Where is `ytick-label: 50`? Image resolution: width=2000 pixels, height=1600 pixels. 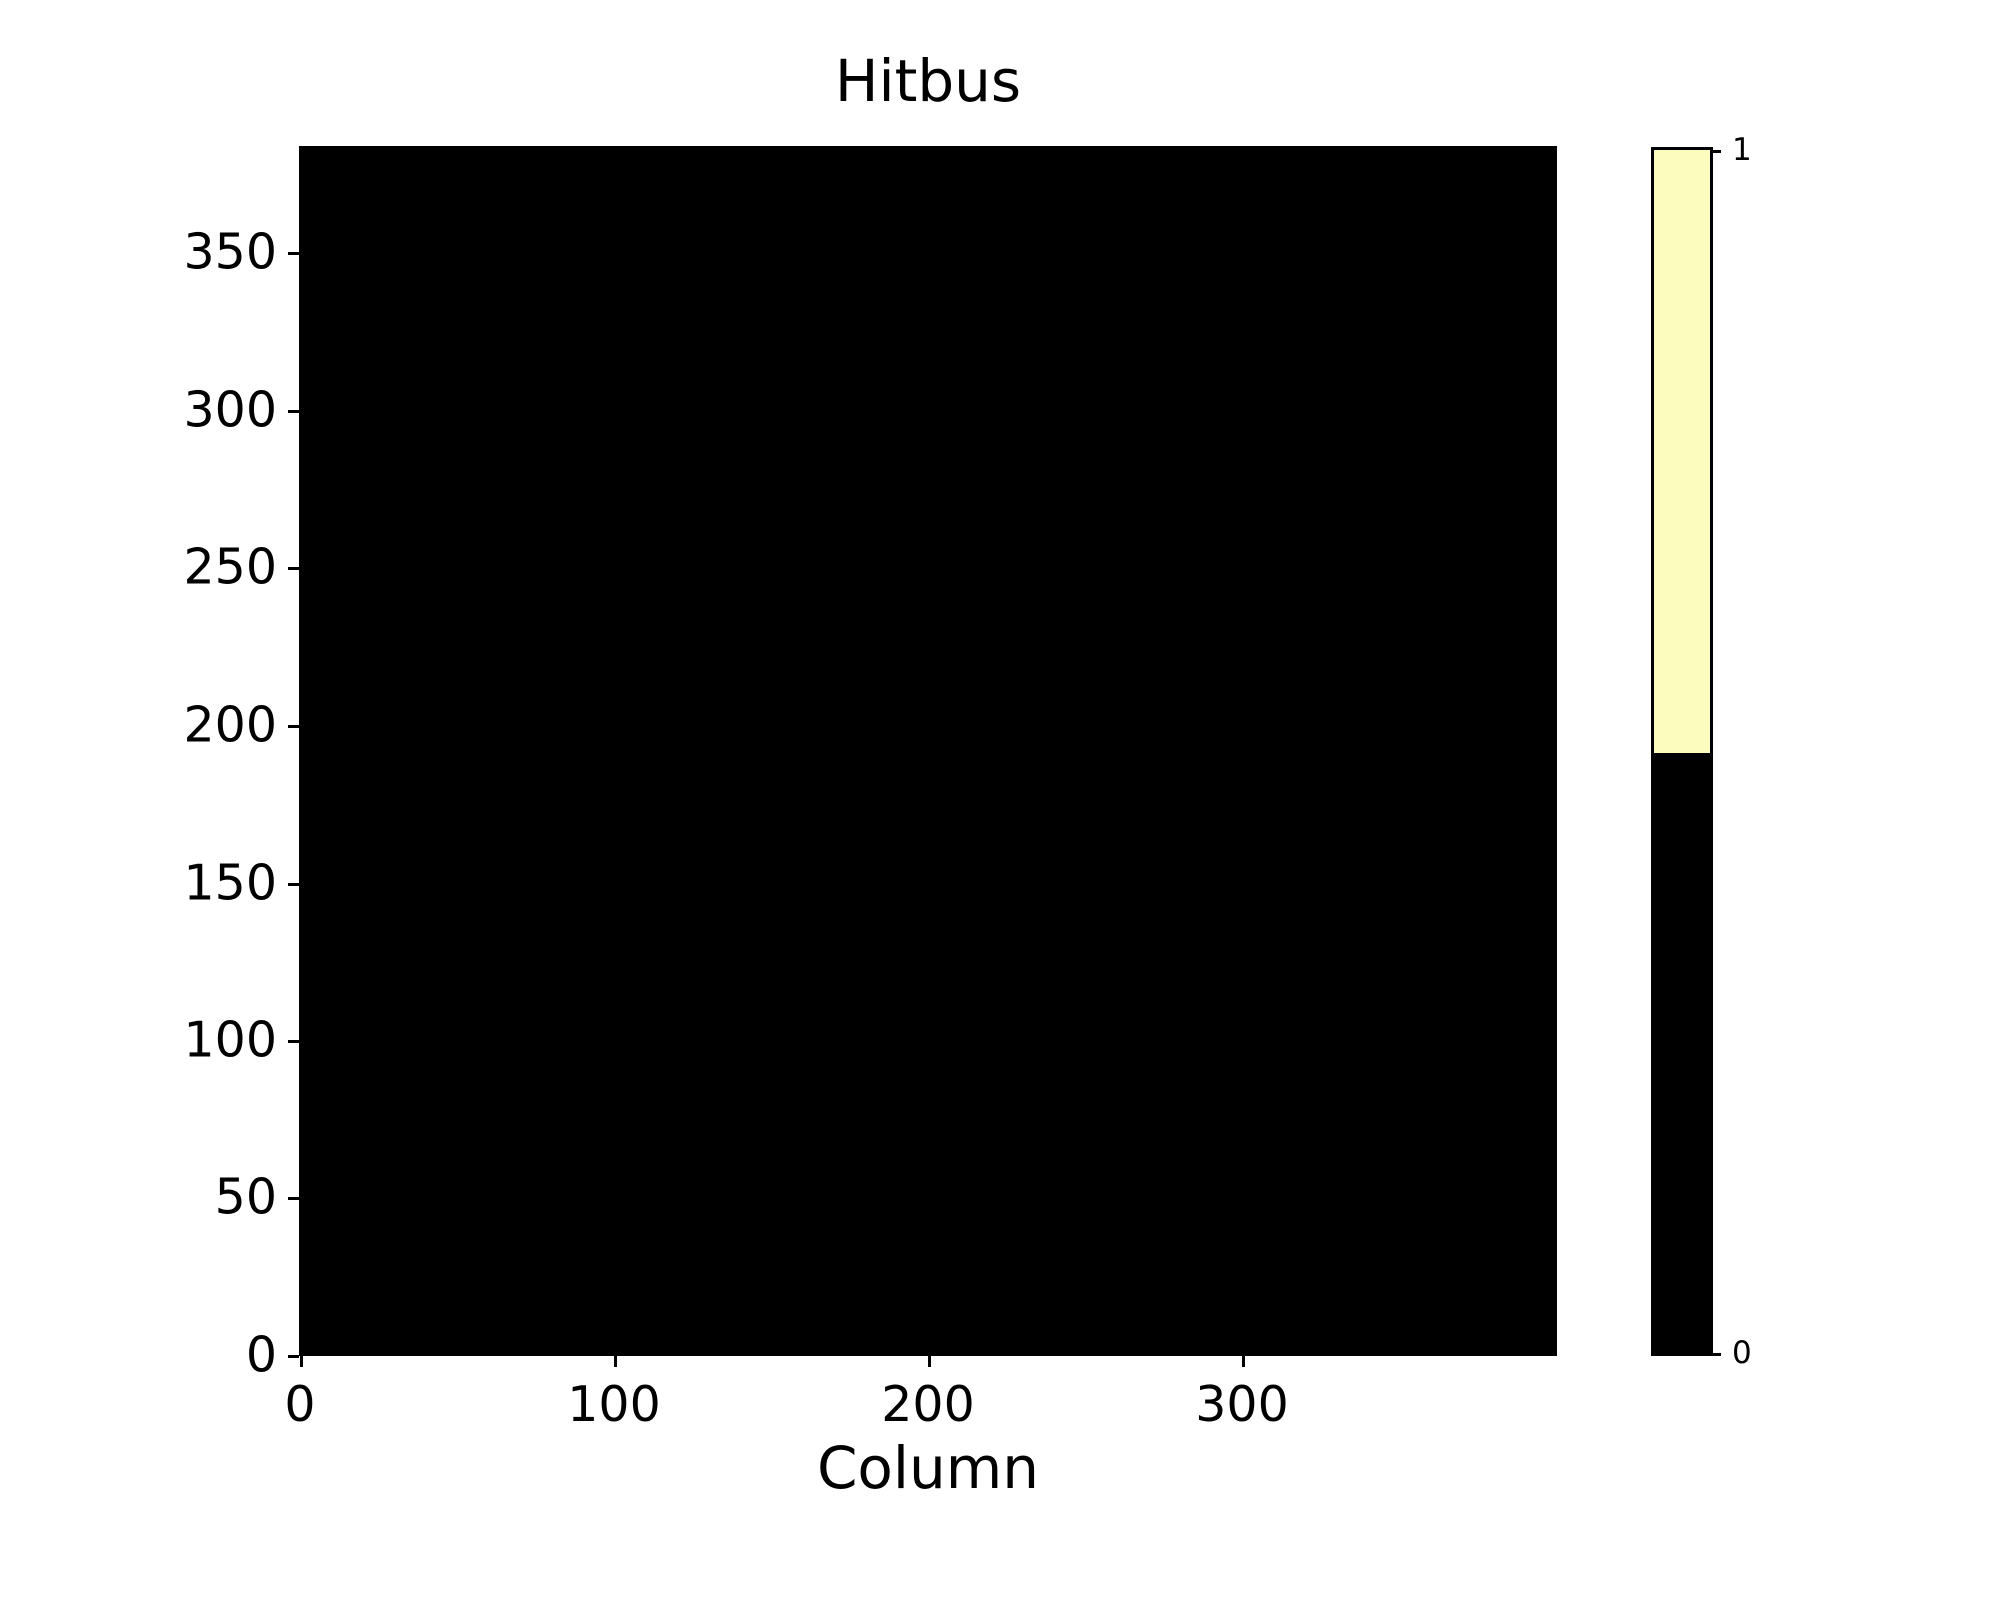
ytick-label: 50 is located at coordinates (245, 1197).